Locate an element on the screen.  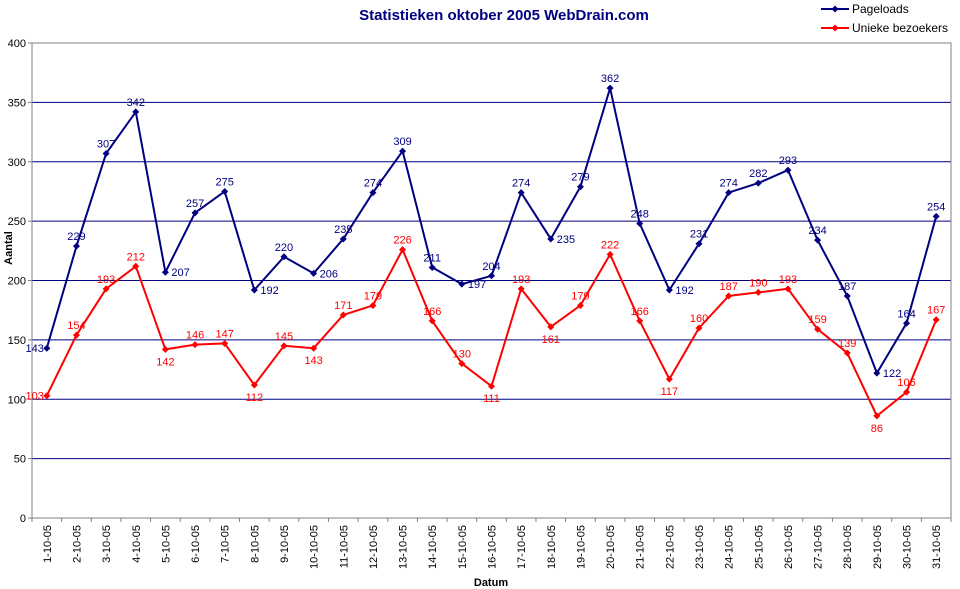
data-label: 309 is located at coordinates (402, 142).